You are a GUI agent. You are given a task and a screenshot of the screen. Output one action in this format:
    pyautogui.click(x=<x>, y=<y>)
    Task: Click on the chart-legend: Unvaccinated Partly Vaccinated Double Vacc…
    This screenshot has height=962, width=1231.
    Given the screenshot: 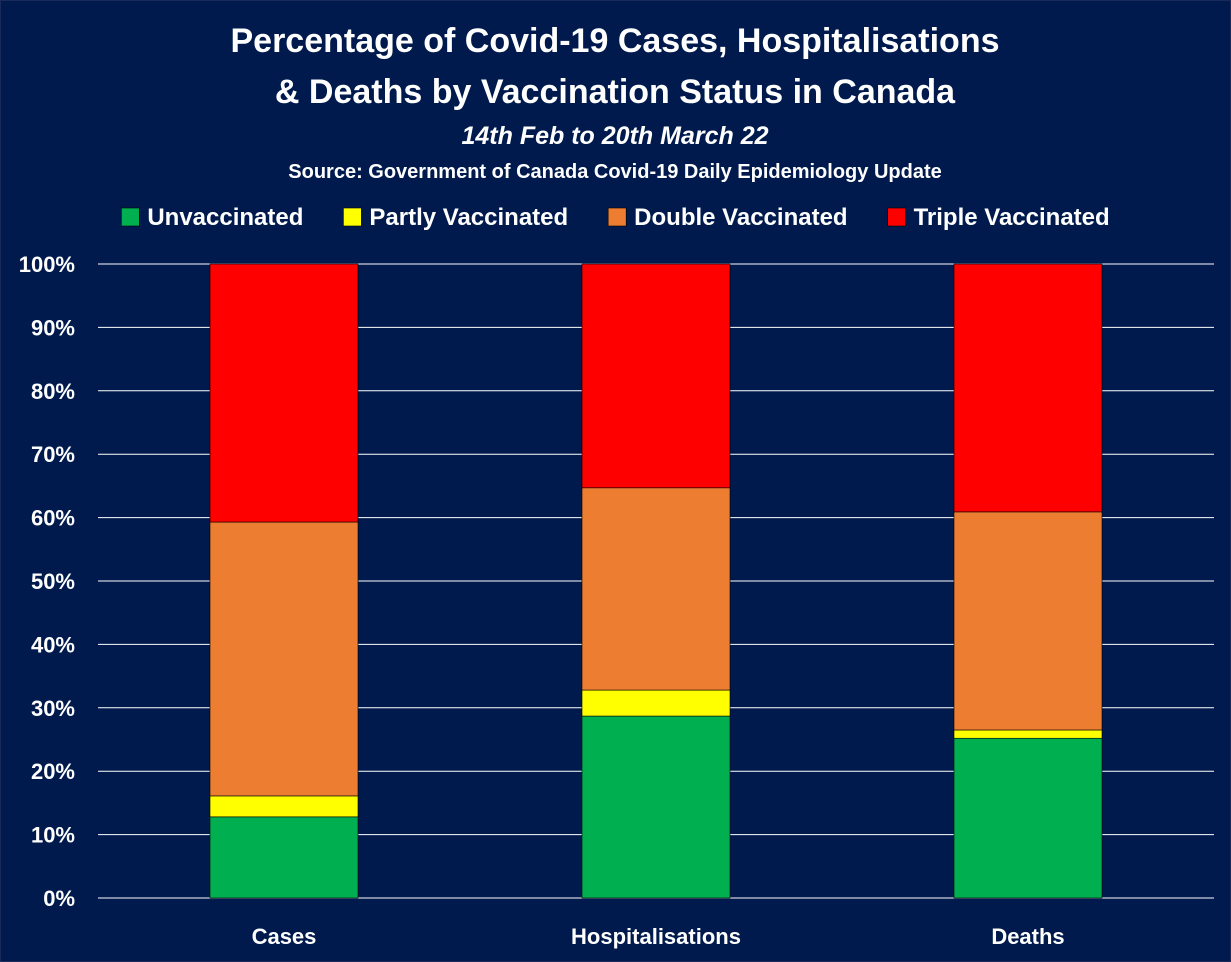 What is the action you would take?
    pyautogui.click(x=615, y=217)
    